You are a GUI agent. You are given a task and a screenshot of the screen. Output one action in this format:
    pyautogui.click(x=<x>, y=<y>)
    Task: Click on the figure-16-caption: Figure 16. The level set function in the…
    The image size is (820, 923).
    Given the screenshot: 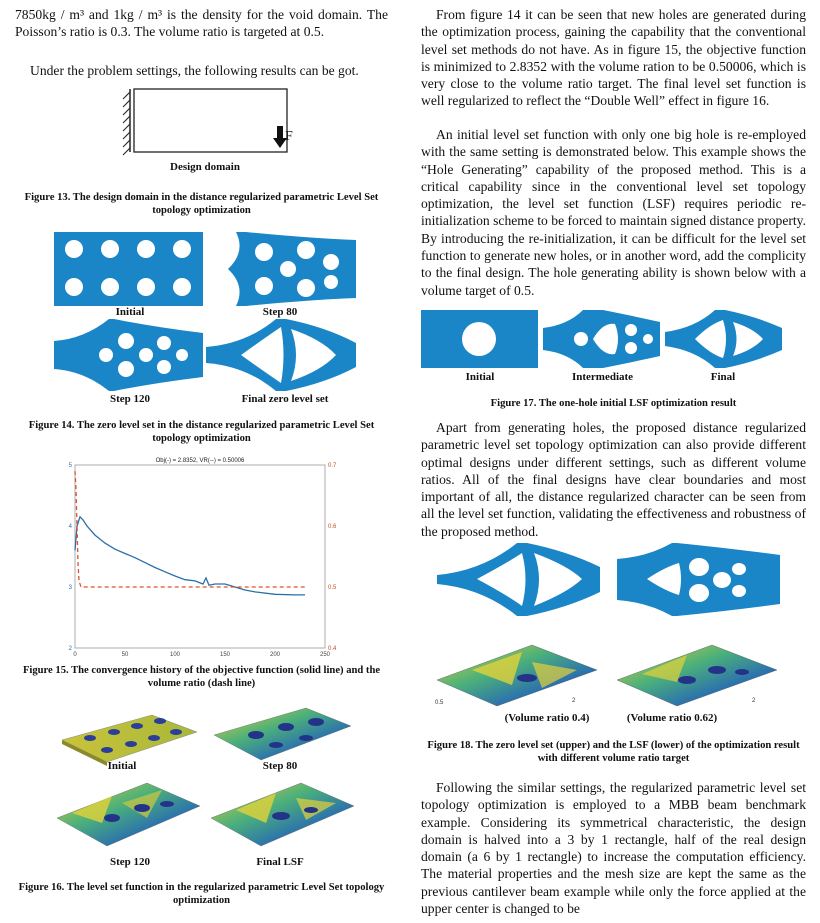 What is the action you would take?
    pyautogui.click(x=201, y=894)
    